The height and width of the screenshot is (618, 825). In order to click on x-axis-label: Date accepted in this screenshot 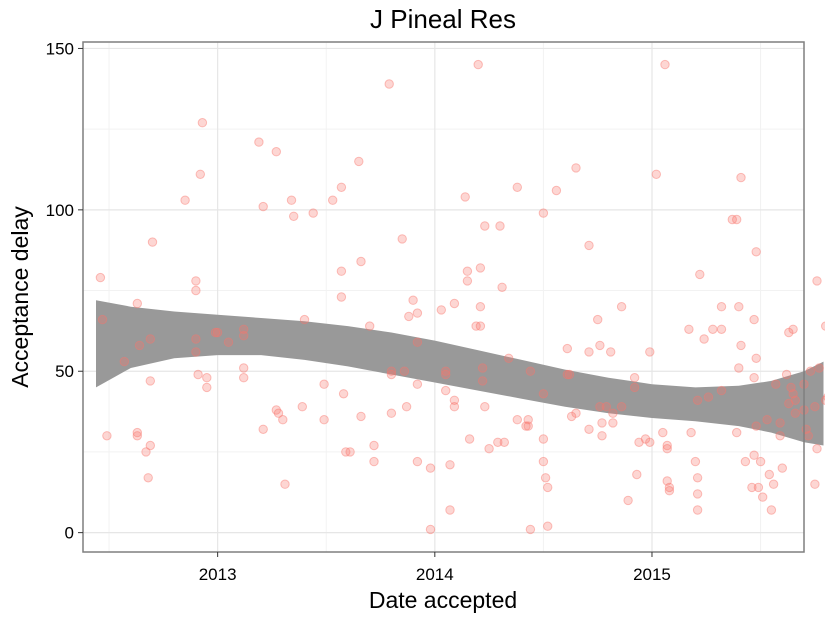, I will do `click(443, 600)`.